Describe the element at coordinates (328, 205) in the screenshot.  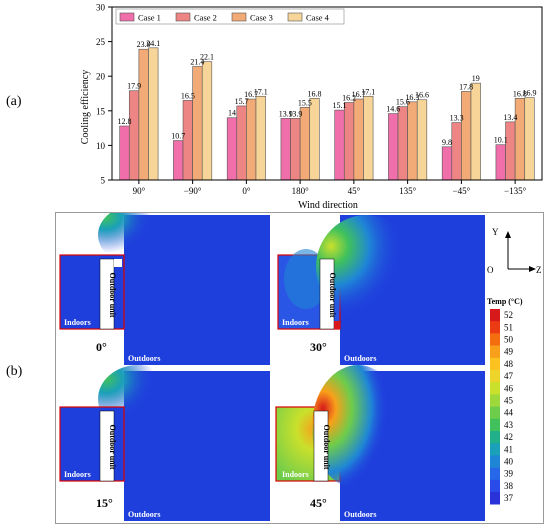
I see `x-axis-label: Wind direction` at that location.